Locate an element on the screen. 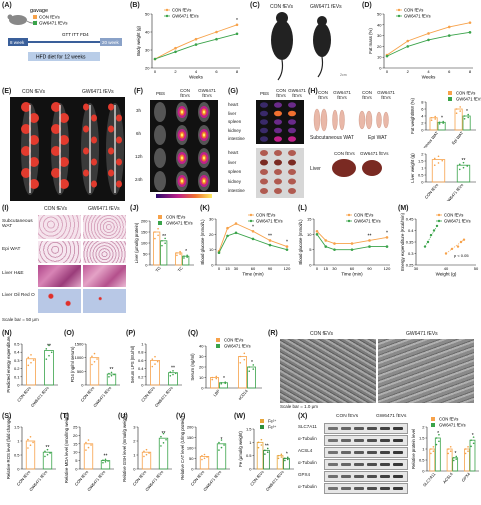 The width and height of the screenshot is (481, 505). chart-l-legend-marker is located at coordinates (349, 221).